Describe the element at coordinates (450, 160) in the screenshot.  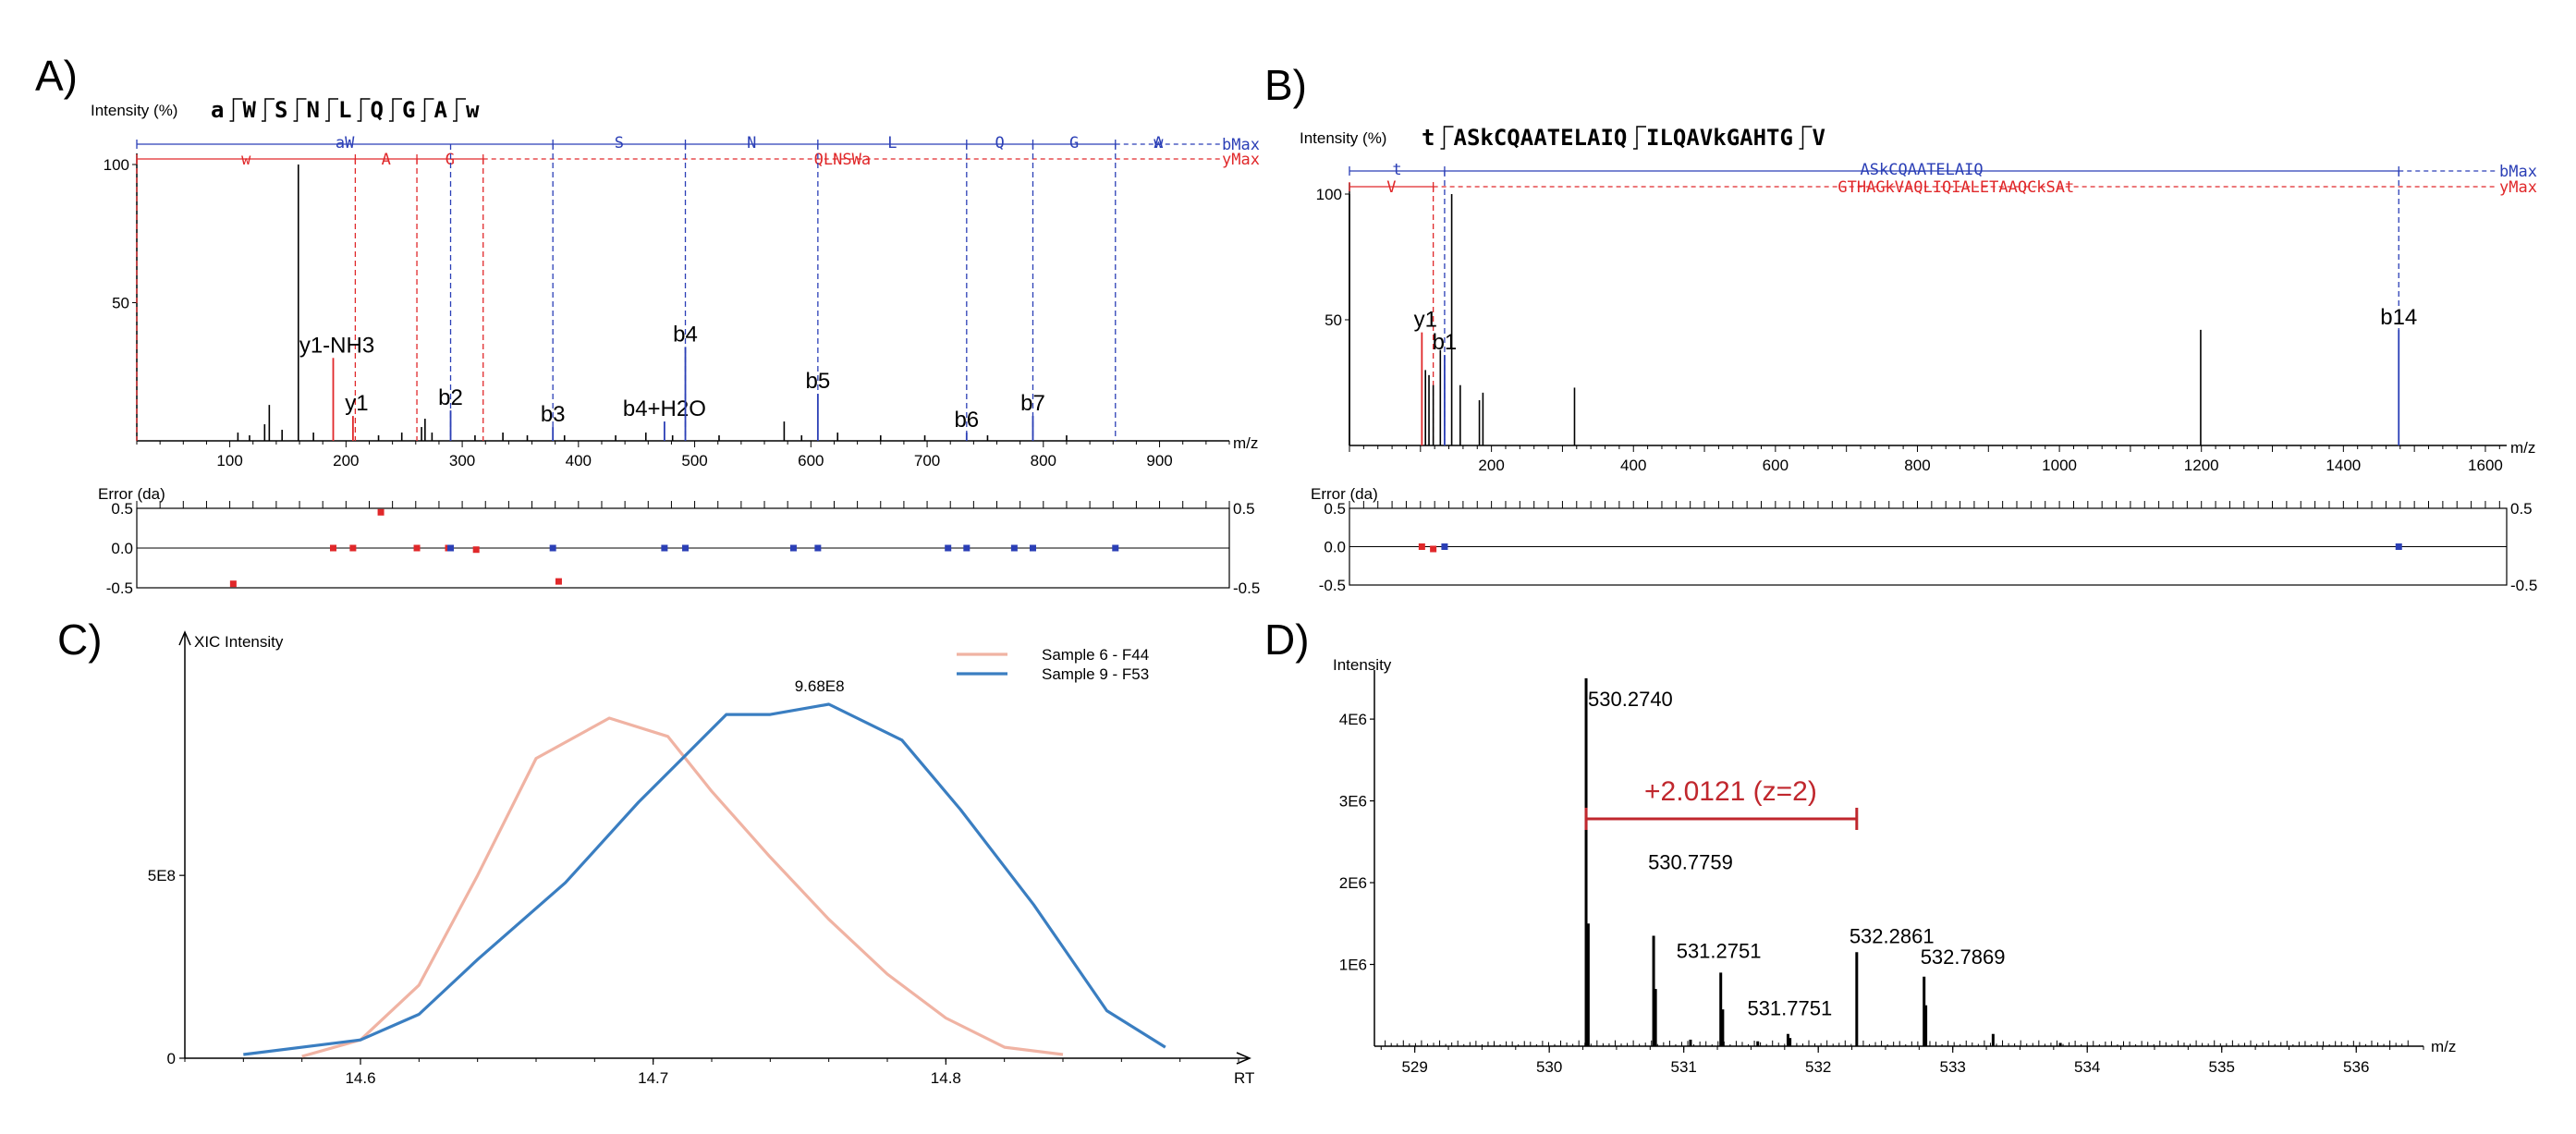
I see `y-ladder-residue: G` at that location.